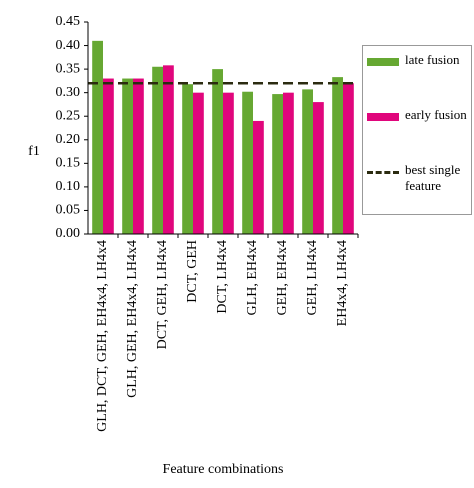 This screenshot has height=488, width=474. Describe the element at coordinates (282, 277) in the screenshot. I see `x-tick-label: GEH, EH4x4` at that location.